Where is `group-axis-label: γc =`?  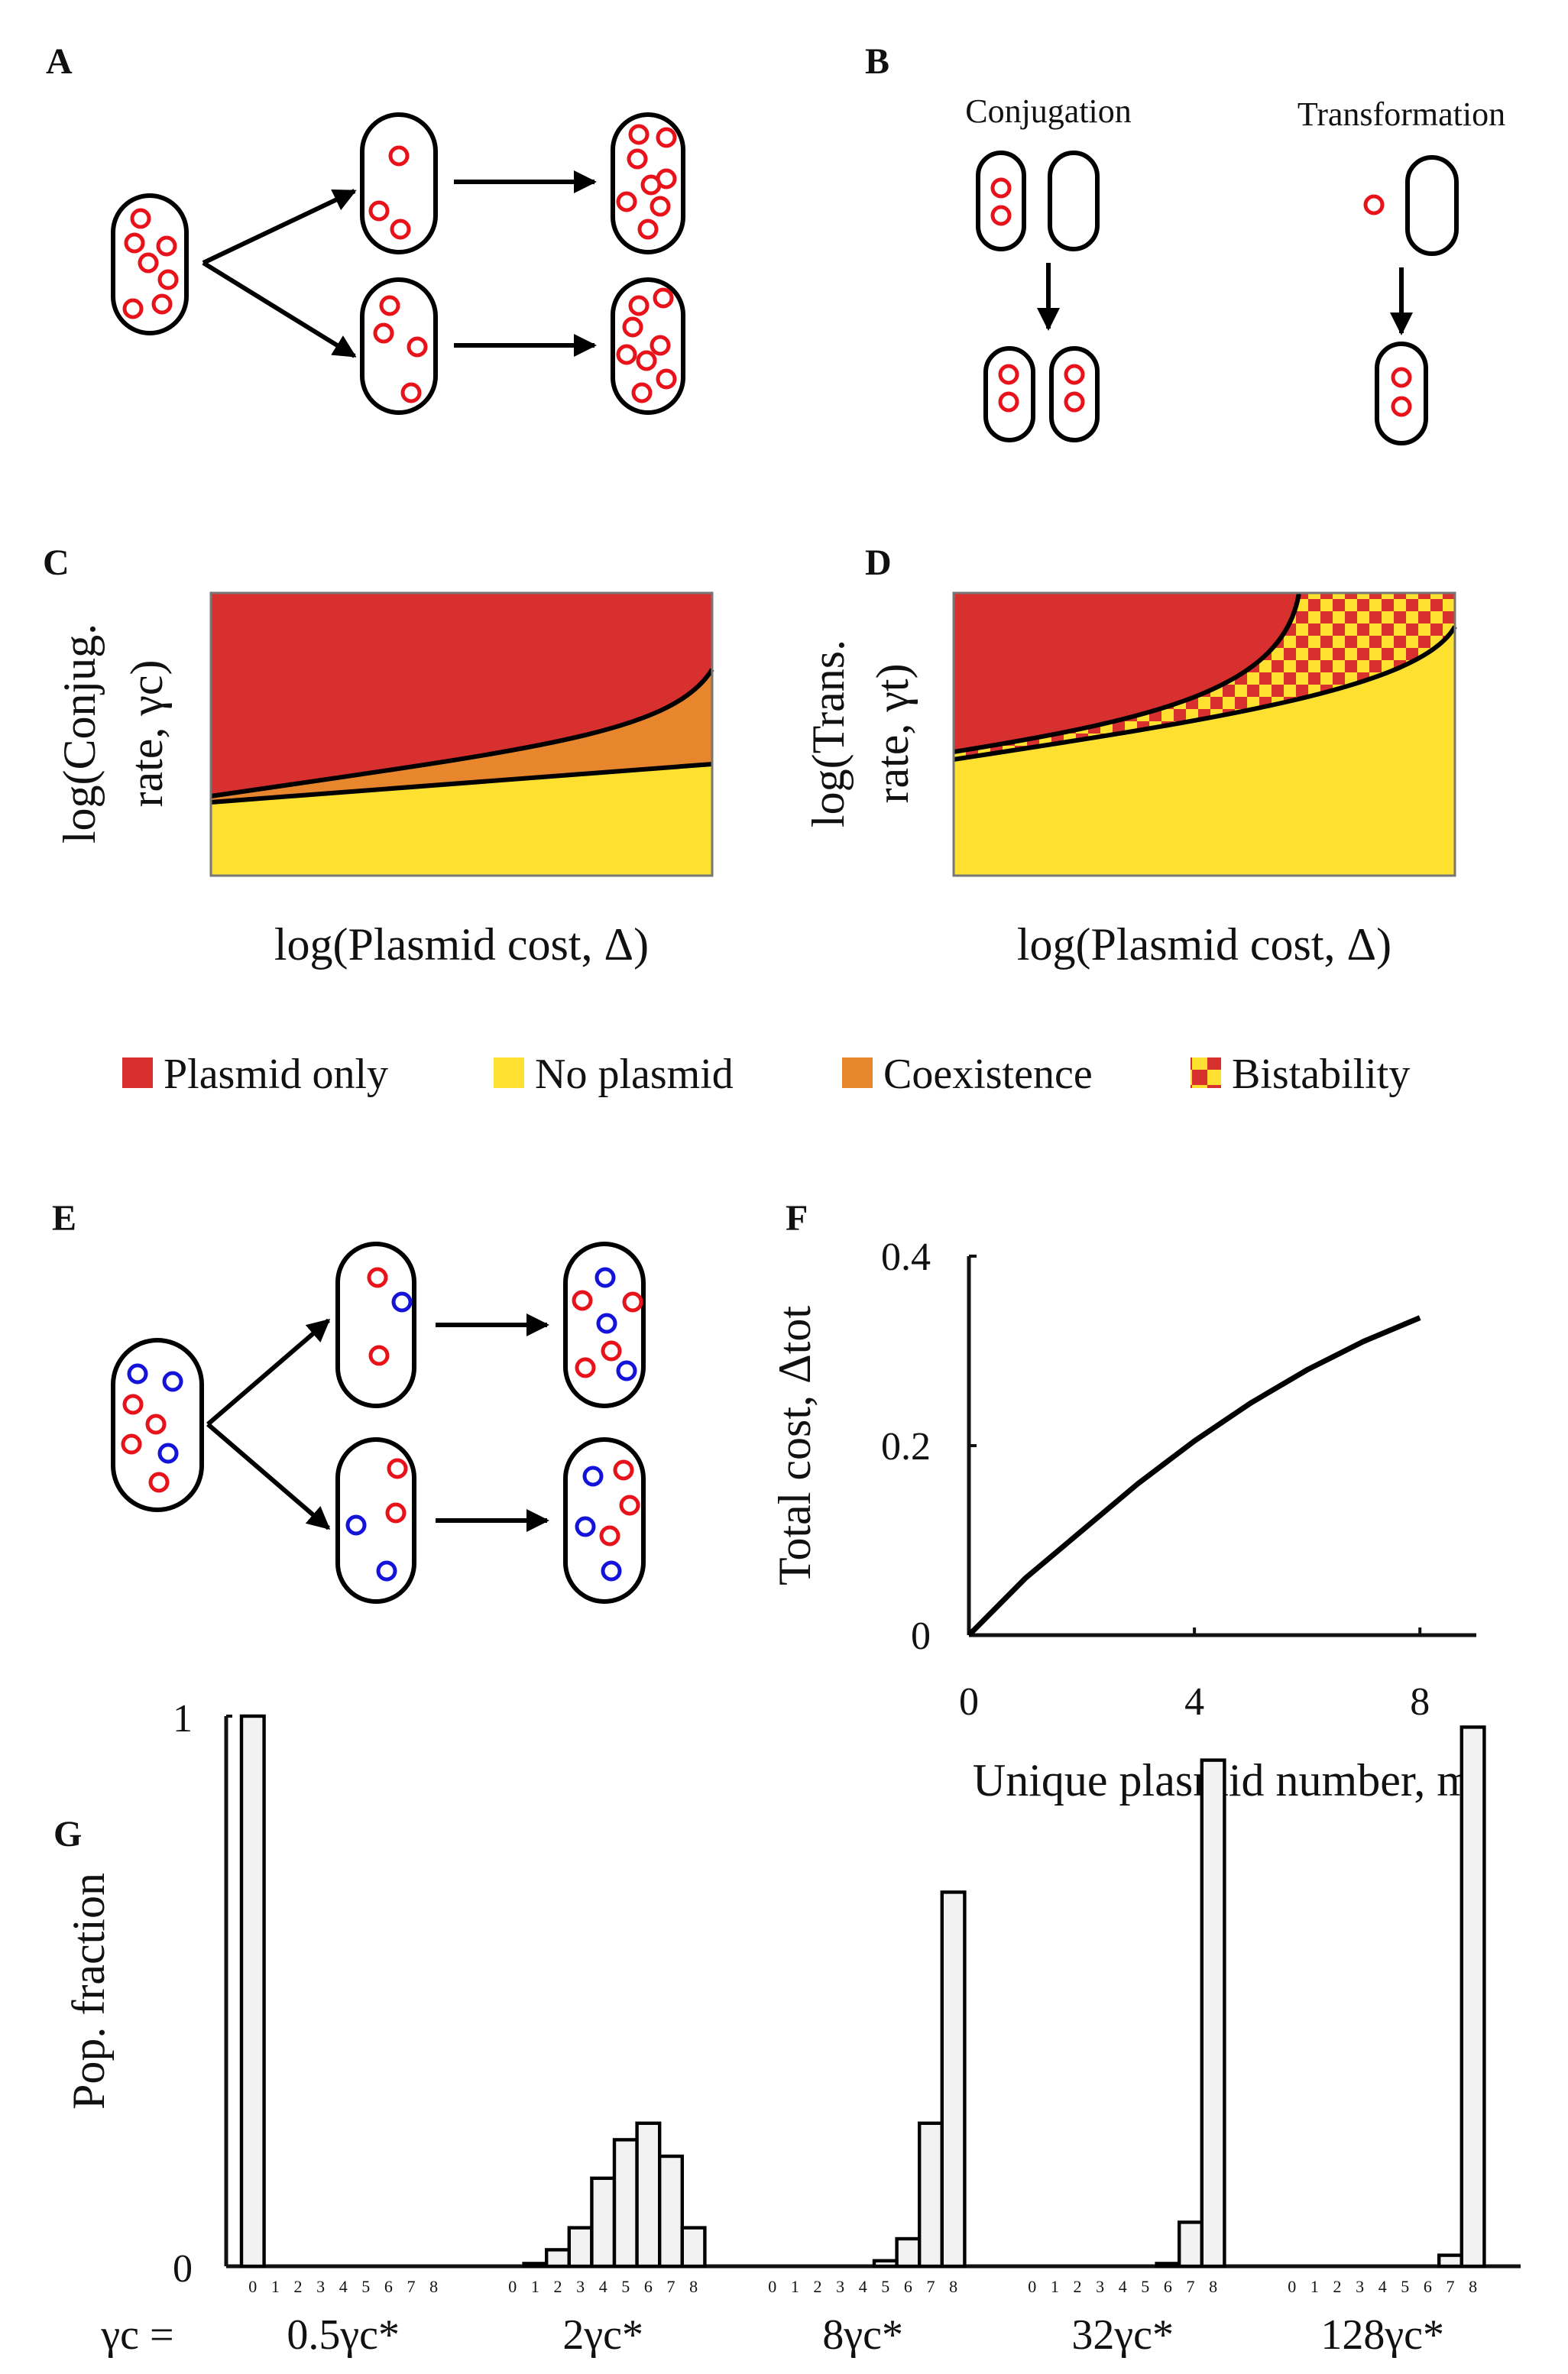
group-axis-label: γc = is located at coordinates (136, 2335).